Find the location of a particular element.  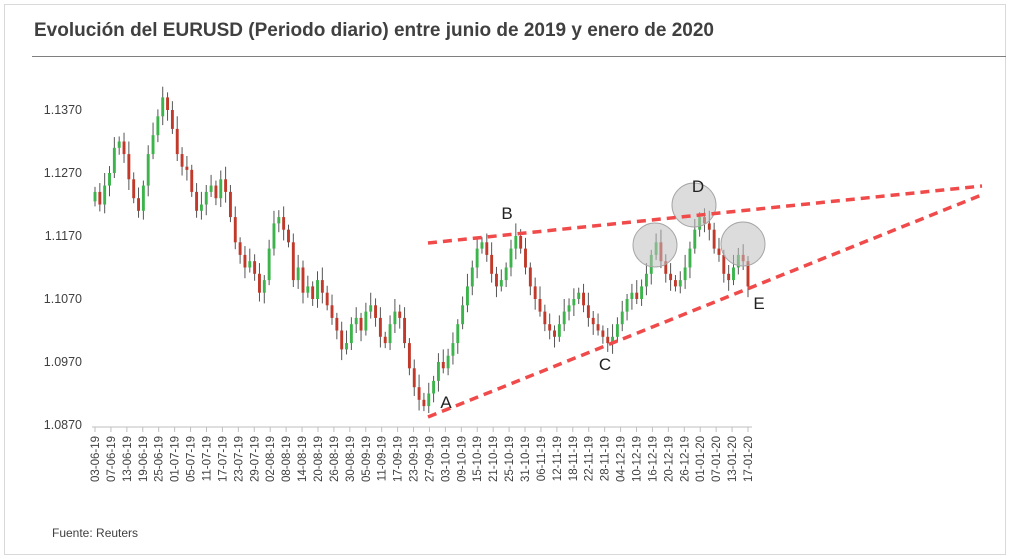

x-tick-label: 05-07-19 is located at coordinates (192, 459).